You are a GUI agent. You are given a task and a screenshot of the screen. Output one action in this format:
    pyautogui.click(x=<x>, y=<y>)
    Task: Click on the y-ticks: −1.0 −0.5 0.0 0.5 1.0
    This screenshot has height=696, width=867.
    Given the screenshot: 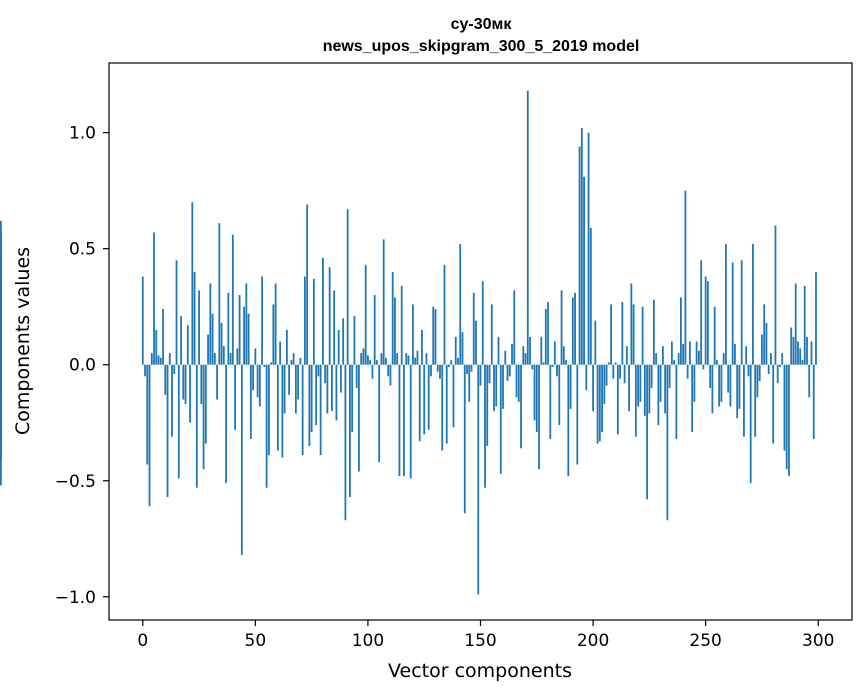 What is the action you would take?
    pyautogui.click(x=82, y=366)
    